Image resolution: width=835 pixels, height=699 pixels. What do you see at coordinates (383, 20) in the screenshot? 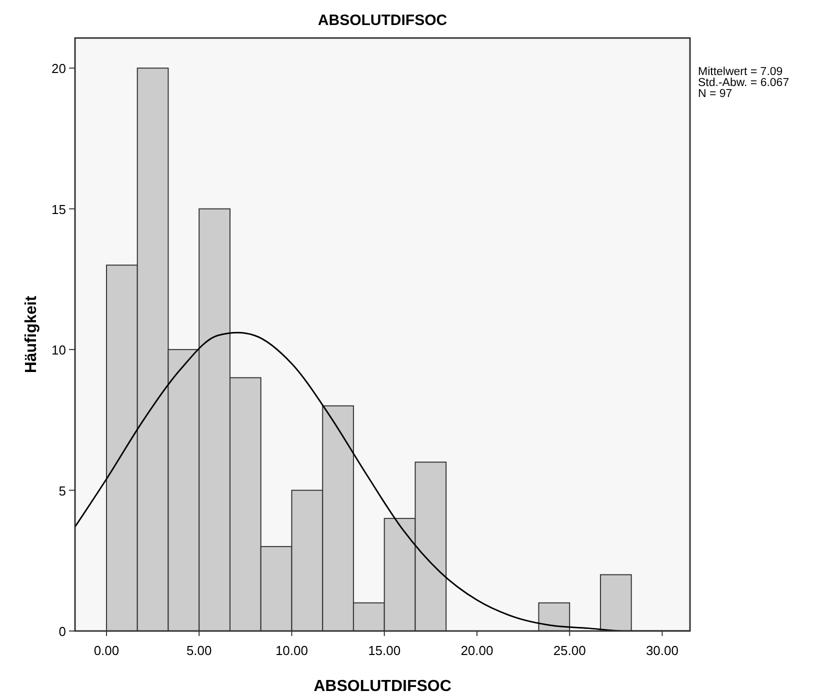
I see `chart-title: ABSOLUTDIFSOC` at bounding box center [383, 20].